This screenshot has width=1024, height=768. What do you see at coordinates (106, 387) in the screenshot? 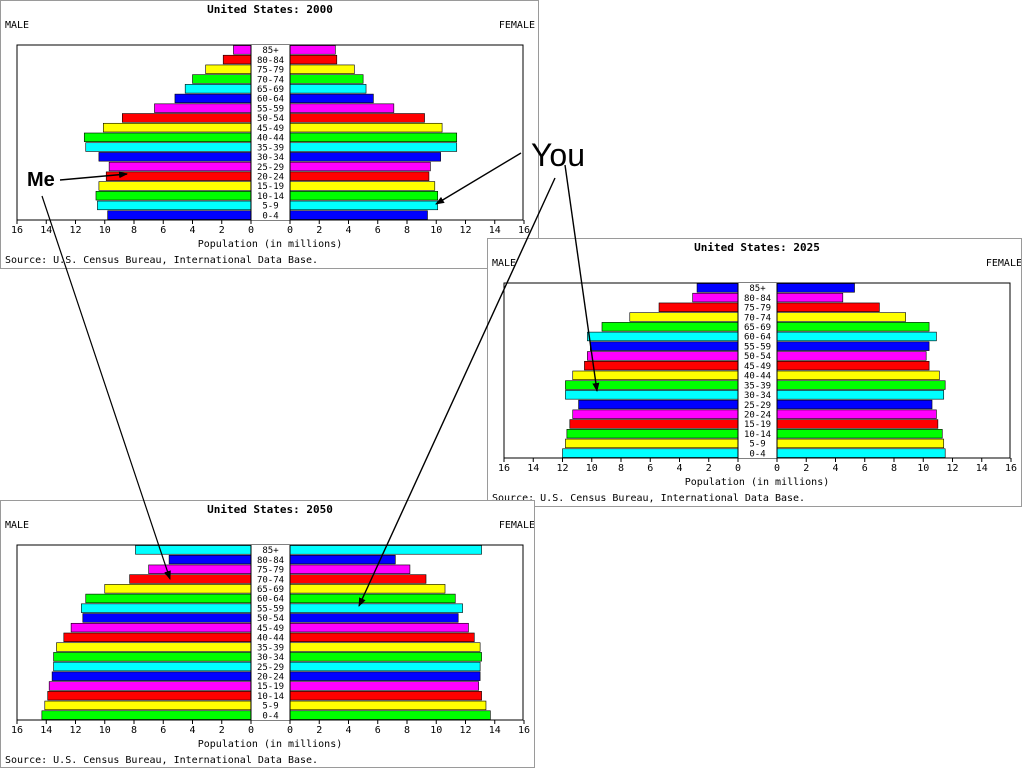
I see `me-arrow-2050` at bounding box center [106, 387].